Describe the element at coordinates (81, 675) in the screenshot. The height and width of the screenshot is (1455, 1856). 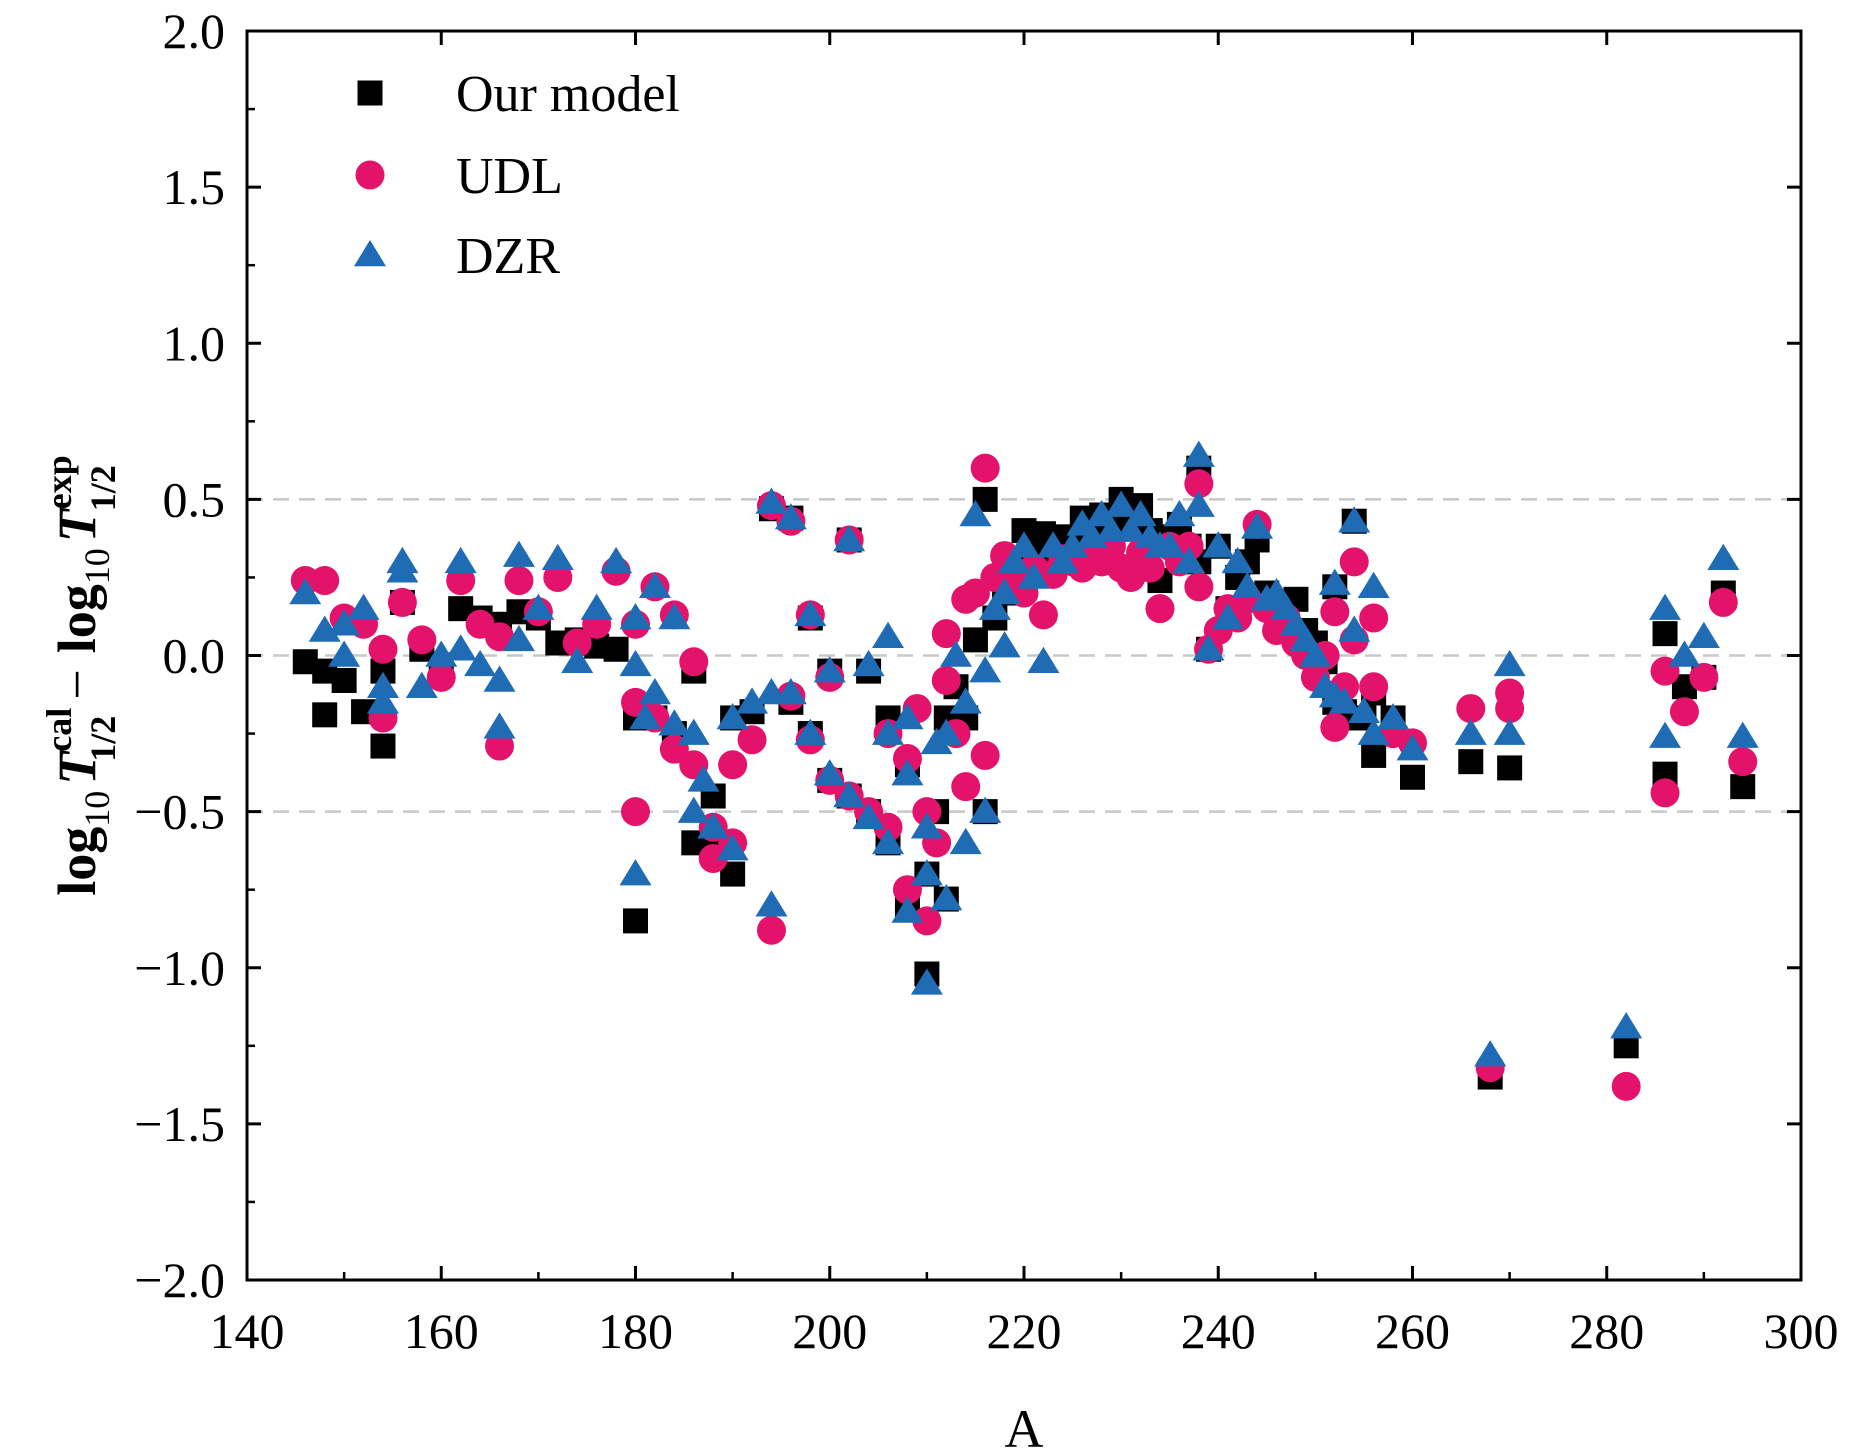
I see `y-axis-title: log10Tcal 1/2−log10Texp 1/2` at that location.